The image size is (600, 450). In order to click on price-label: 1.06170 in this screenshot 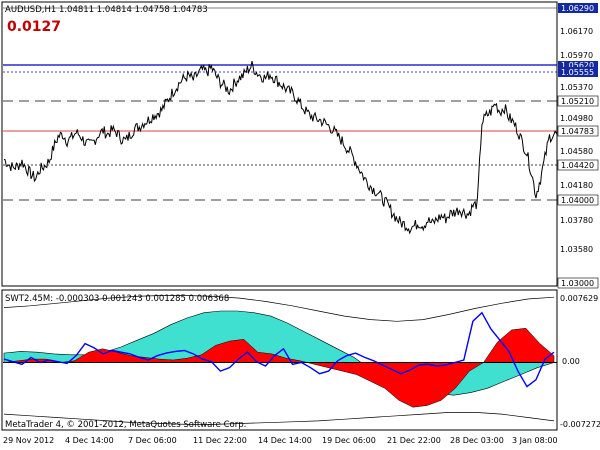, I will do `click(576, 31)`.